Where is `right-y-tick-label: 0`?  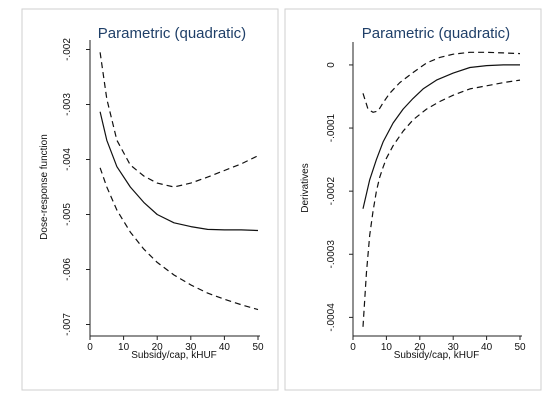 right-y-tick-label: 0 is located at coordinates (331, 65).